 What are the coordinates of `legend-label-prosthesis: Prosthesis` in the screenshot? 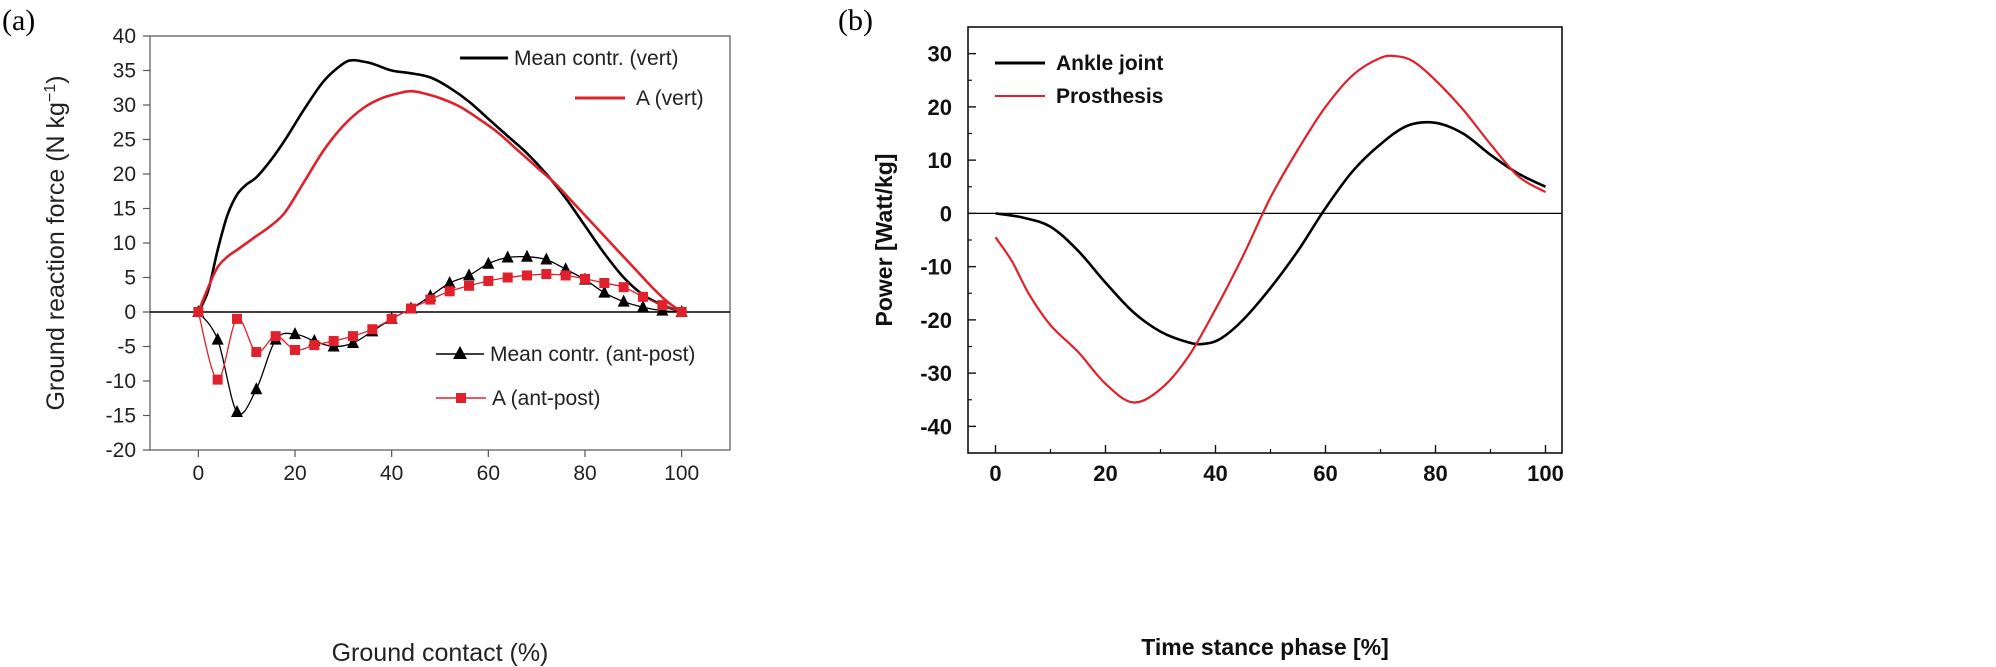 It's located at (1109, 96).